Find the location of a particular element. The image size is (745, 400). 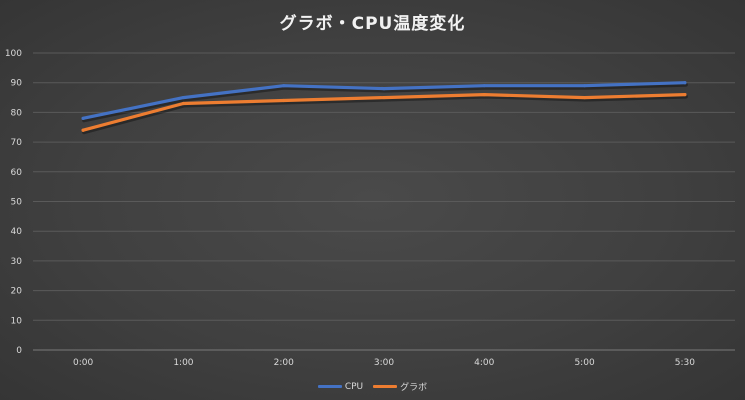

y-tick-label-100: 100 is located at coordinates (13, 54).